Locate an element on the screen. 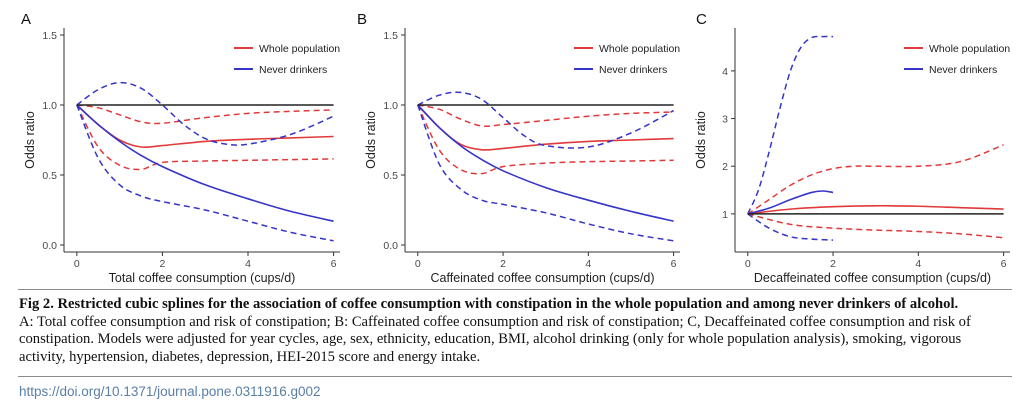 The height and width of the screenshot is (412, 1024). panel-label: C is located at coordinates (701, 19).